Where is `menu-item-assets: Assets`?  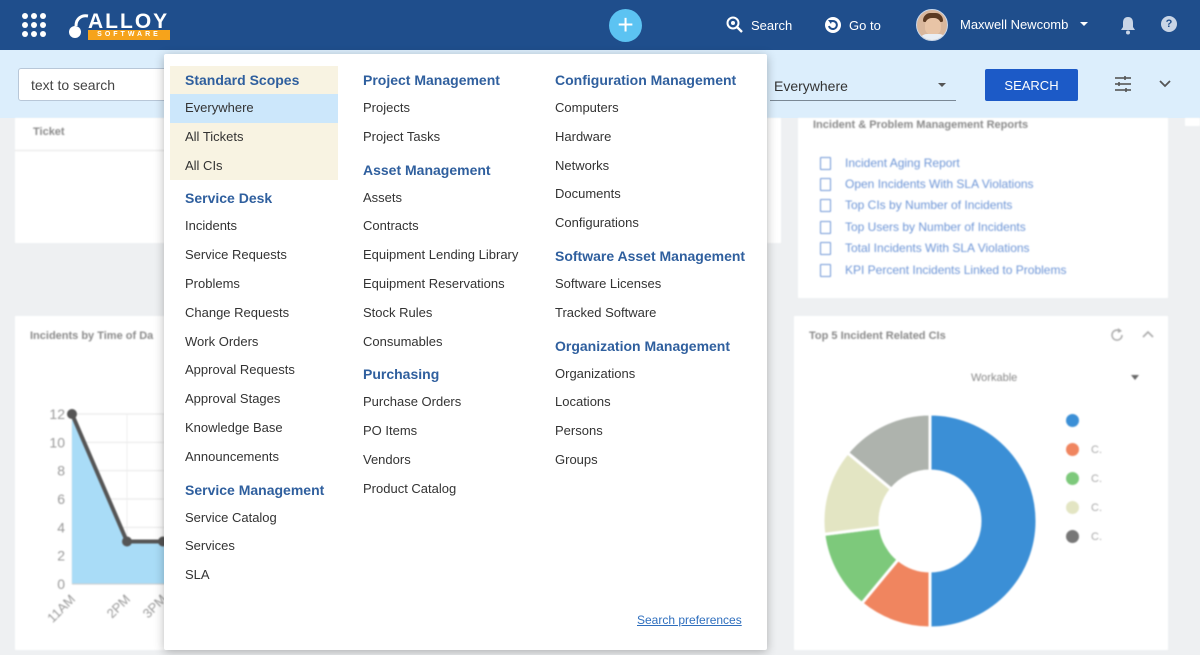 menu-item-assets: Assets is located at coordinates (383, 197).